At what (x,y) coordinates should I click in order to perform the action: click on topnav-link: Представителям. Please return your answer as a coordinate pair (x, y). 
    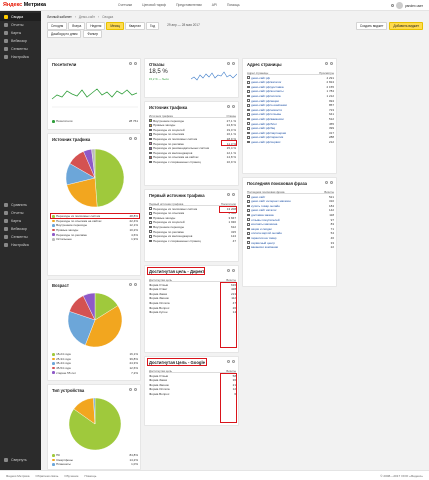
    Looking at the image, I should click on (189, 5).